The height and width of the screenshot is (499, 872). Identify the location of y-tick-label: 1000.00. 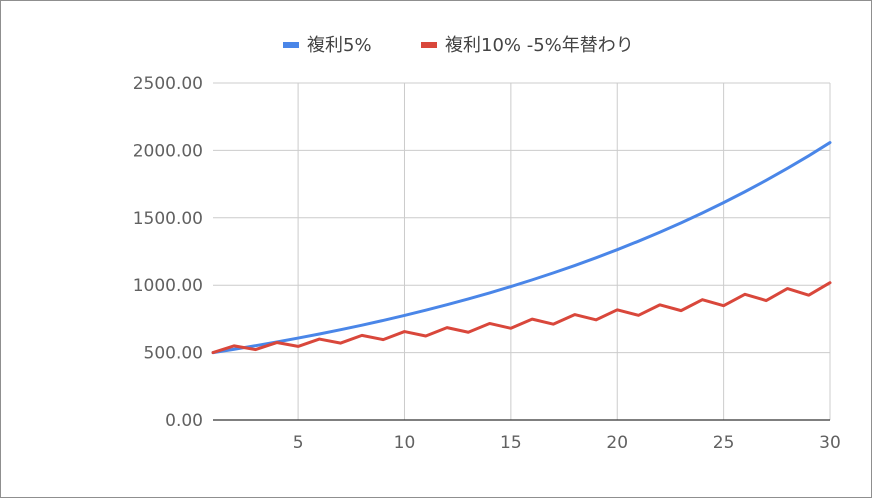
(168, 286).